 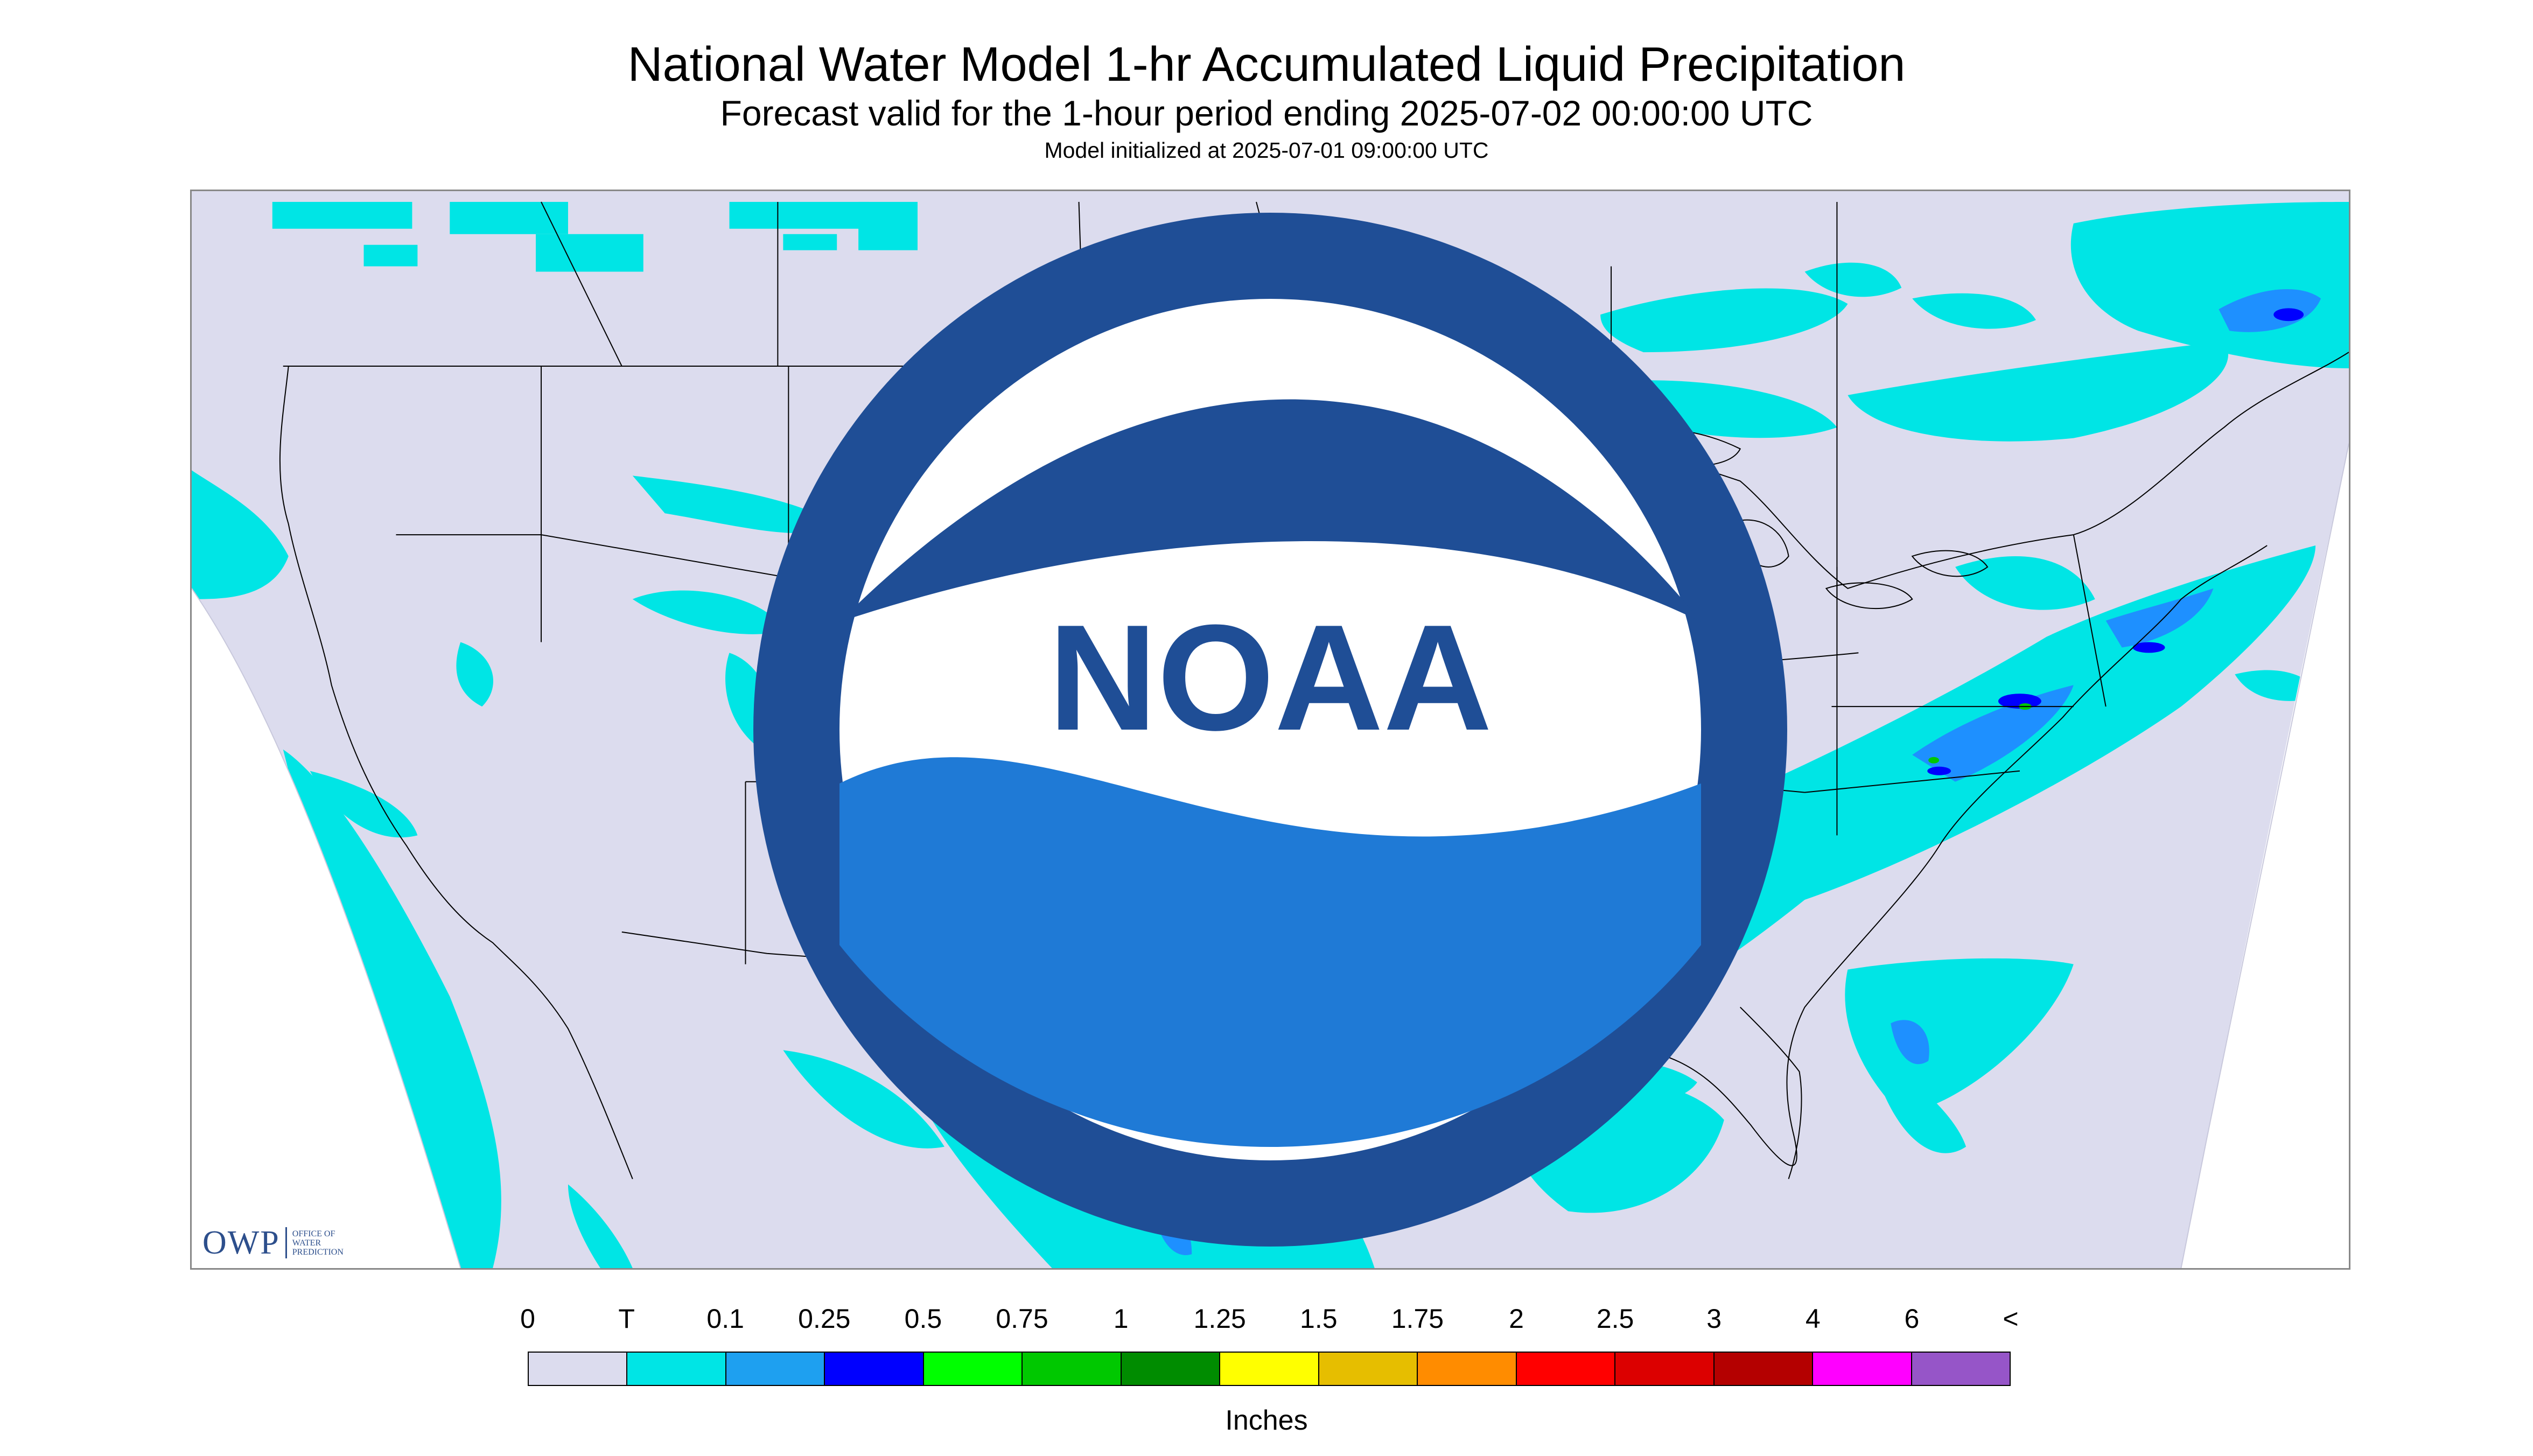 I want to click on legend-label: 1, so click(x=1121, y=1319).